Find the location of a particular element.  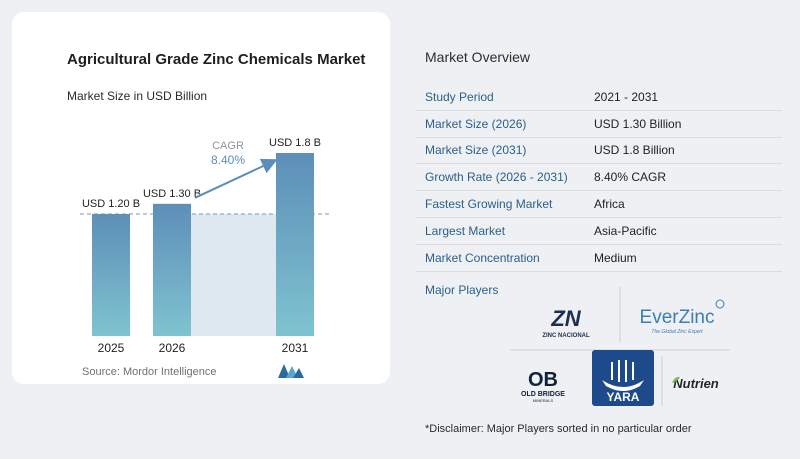

overview-title: Market Overview is located at coordinates (478, 57).